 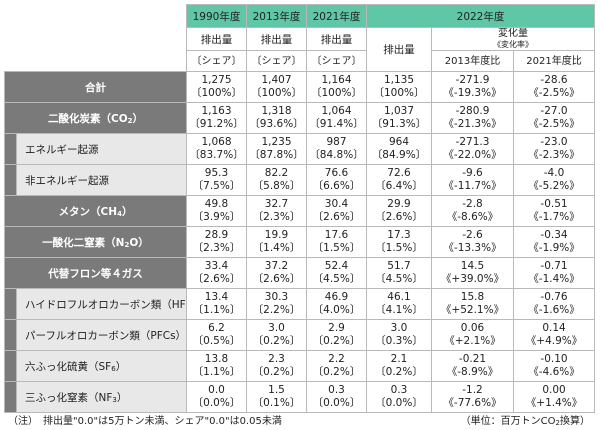 What do you see at coordinates (554, 403) in the screenshot?
I see `change-rate: 《+1.4%》` at bounding box center [554, 403].